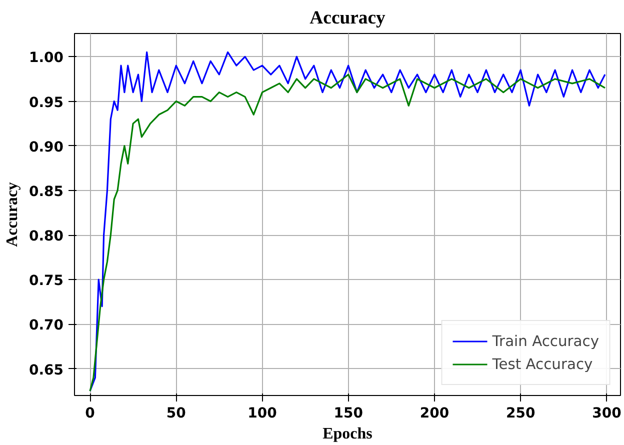 The width and height of the screenshot is (624, 445). Describe the element at coordinates (545, 341) in the screenshot. I see `legend-label: Train Accuracy` at that location.